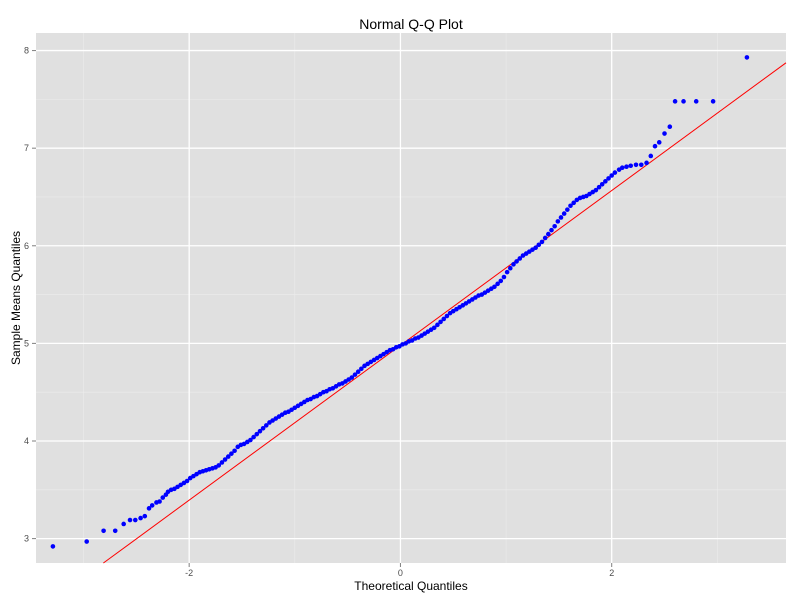  Describe the element at coordinates (26, 343) in the screenshot. I see `y-tick-label: 5` at that location.